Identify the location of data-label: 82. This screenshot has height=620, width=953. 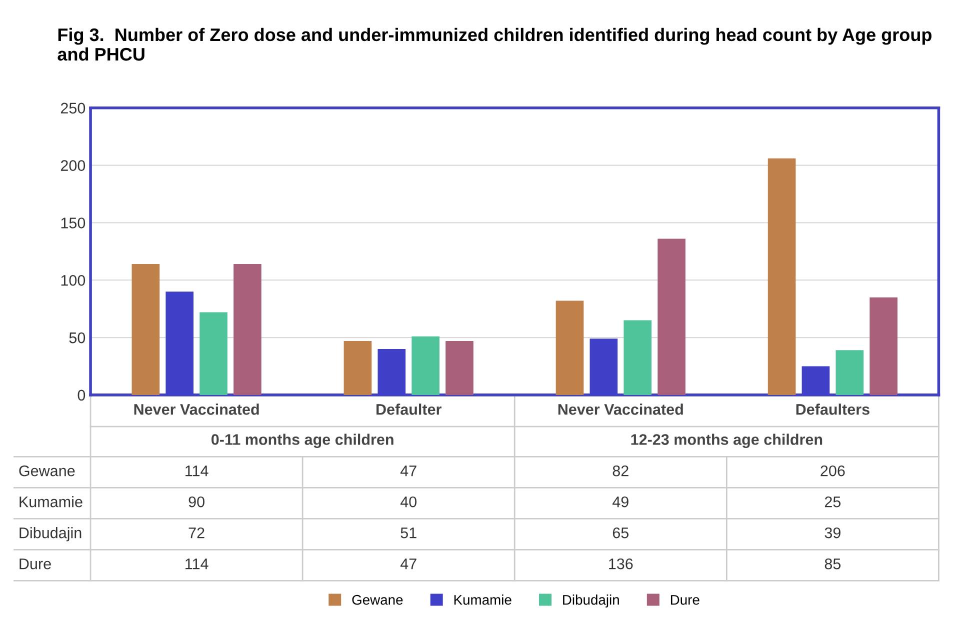
(620, 470).